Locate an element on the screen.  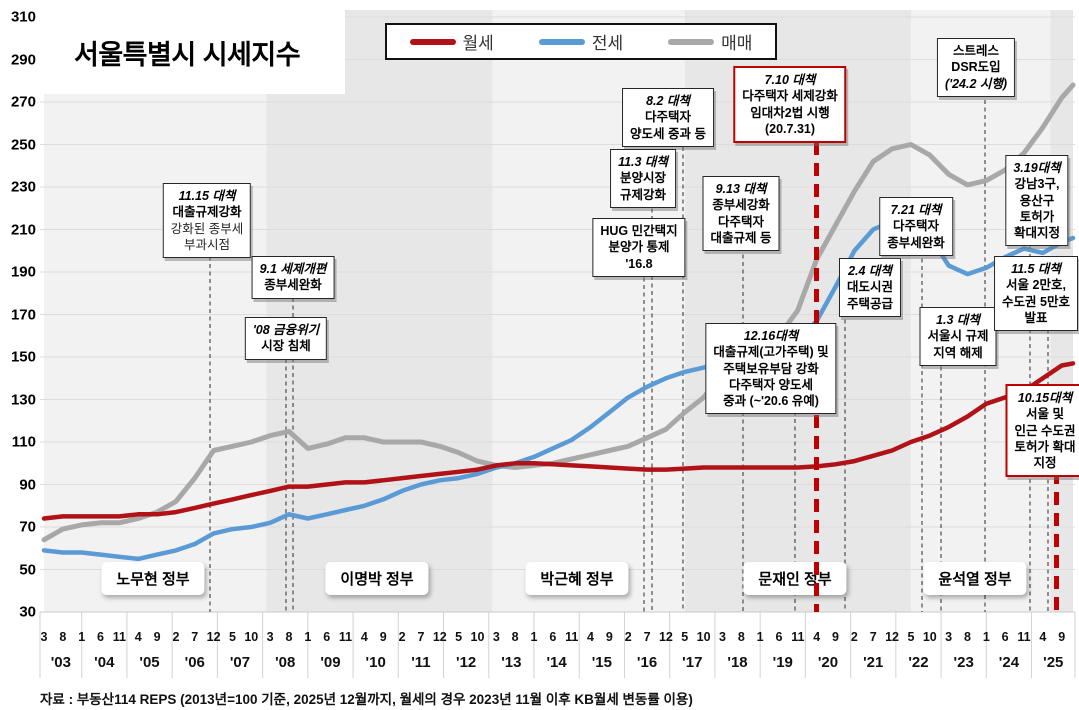
y-axis-label: 130 is located at coordinates (23, 399).